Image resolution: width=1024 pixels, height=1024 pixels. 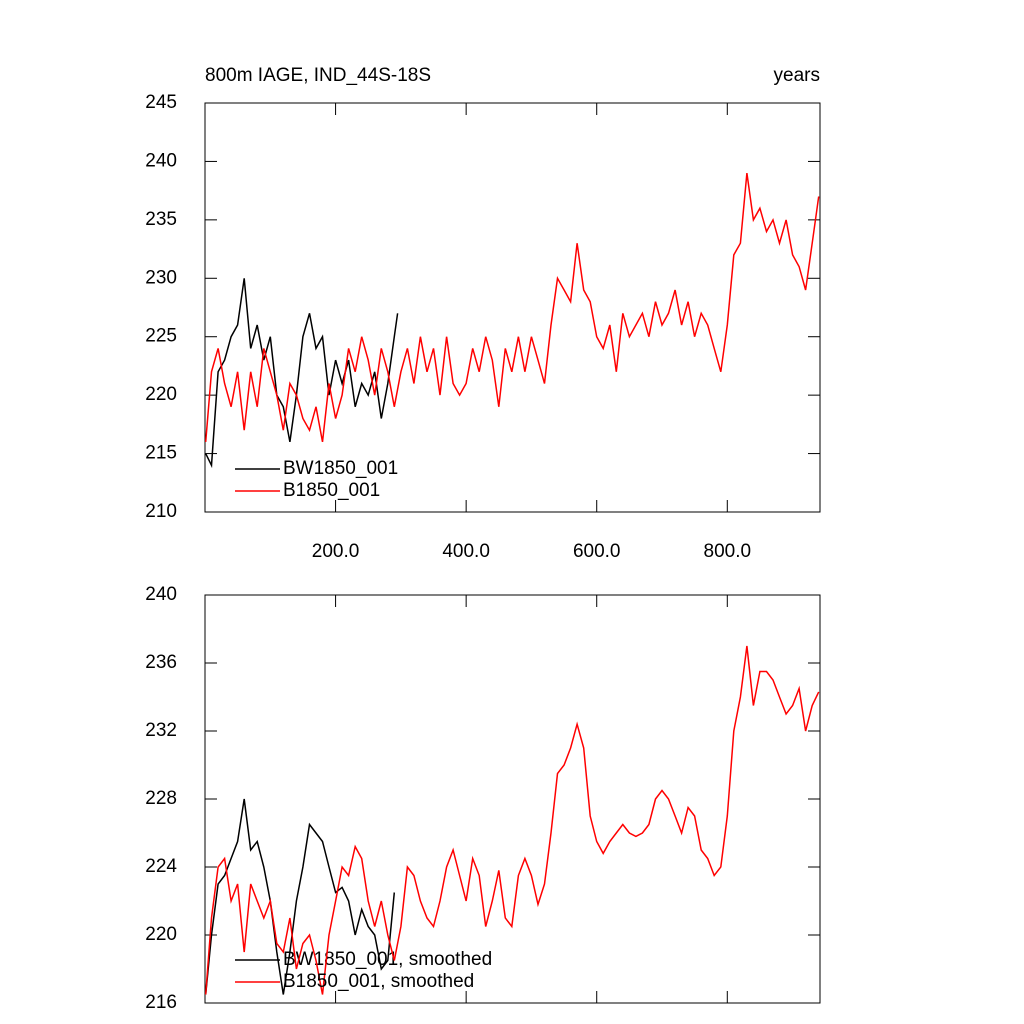 I want to click on x-tick-label: 200.0, so click(x=336, y=551).